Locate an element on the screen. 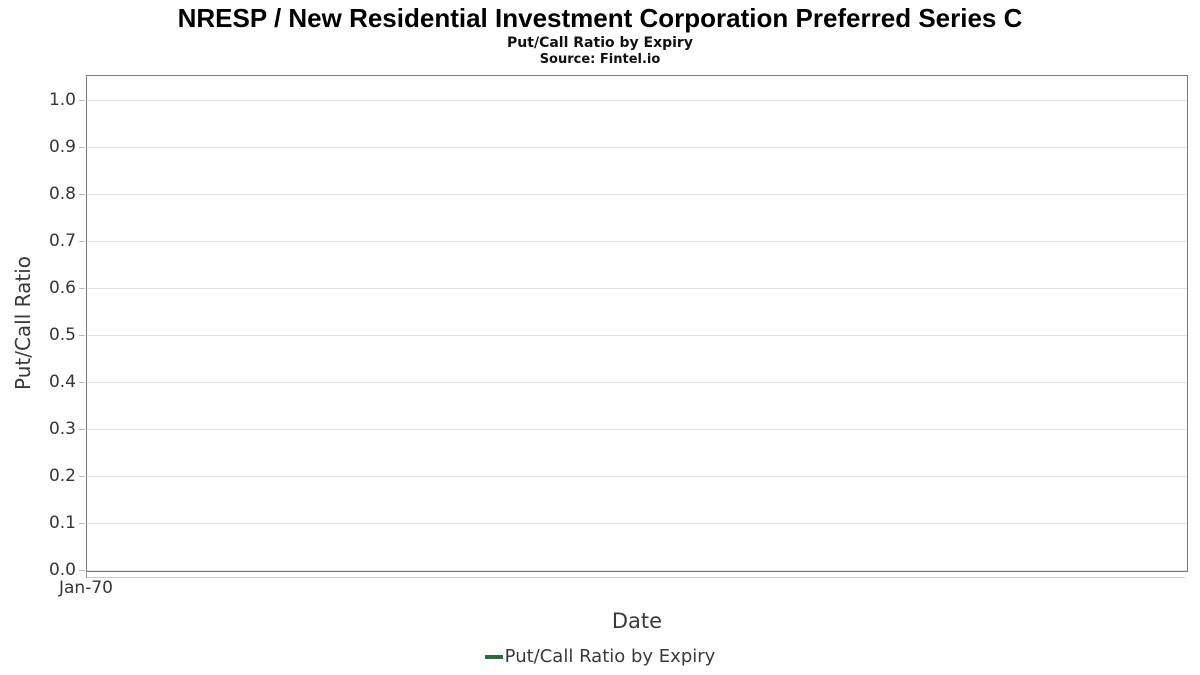  y-tick-label: 0.9 is located at coordinates (62, 147).